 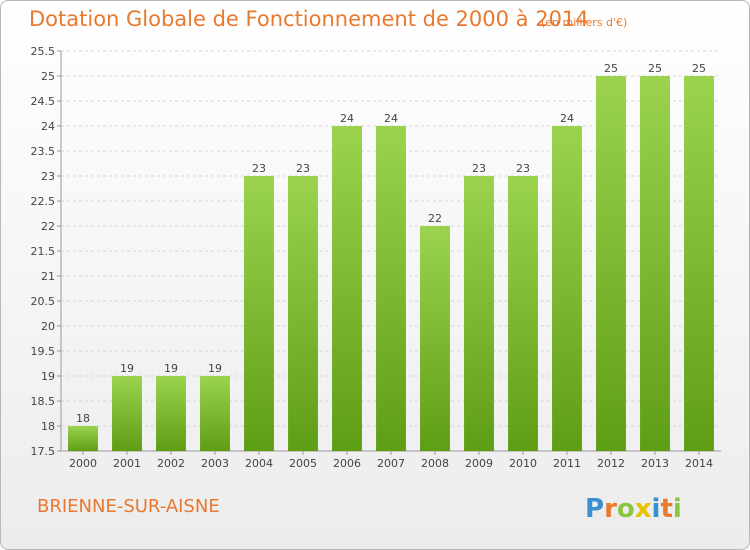 I want to click on x-tick-label: 2004, so click(x=259, y=463).